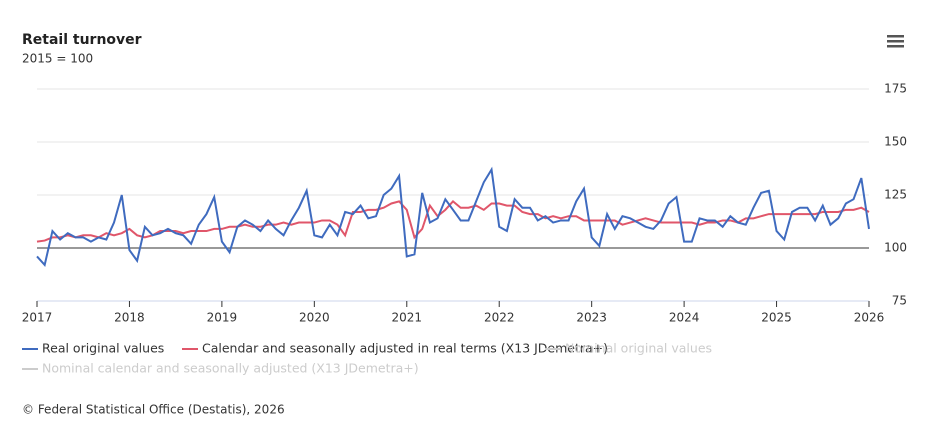 The image size is (935, 428). What do you see at coordinates (103, 348) in the screenshot?
I see `legend-label: Real original values` at bounding box center [103, 348].